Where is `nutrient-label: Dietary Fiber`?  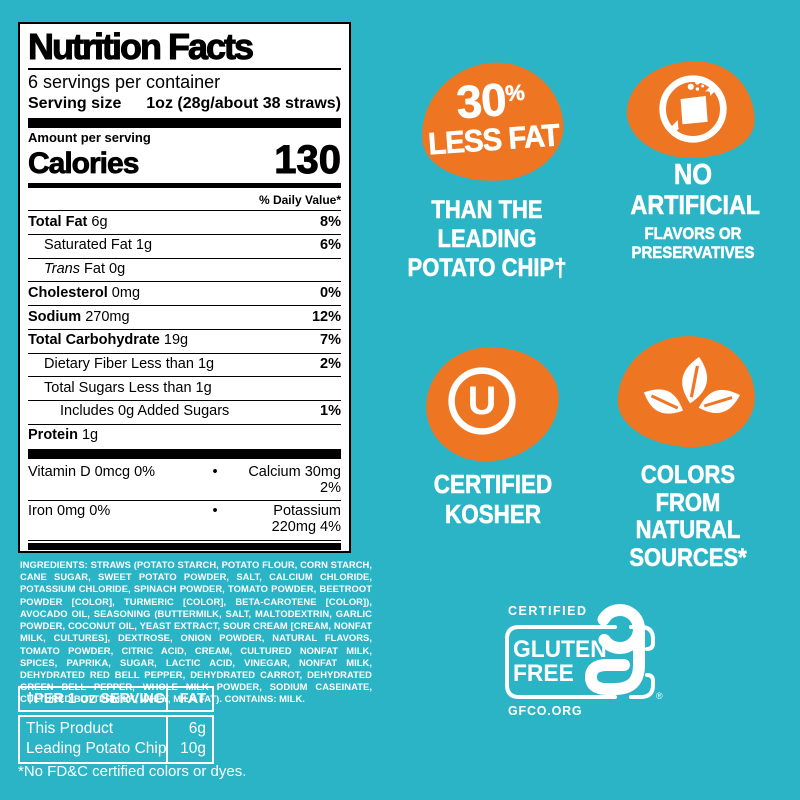
nutrient-label: Dietary Fiber is located at coordinates (85, 363).